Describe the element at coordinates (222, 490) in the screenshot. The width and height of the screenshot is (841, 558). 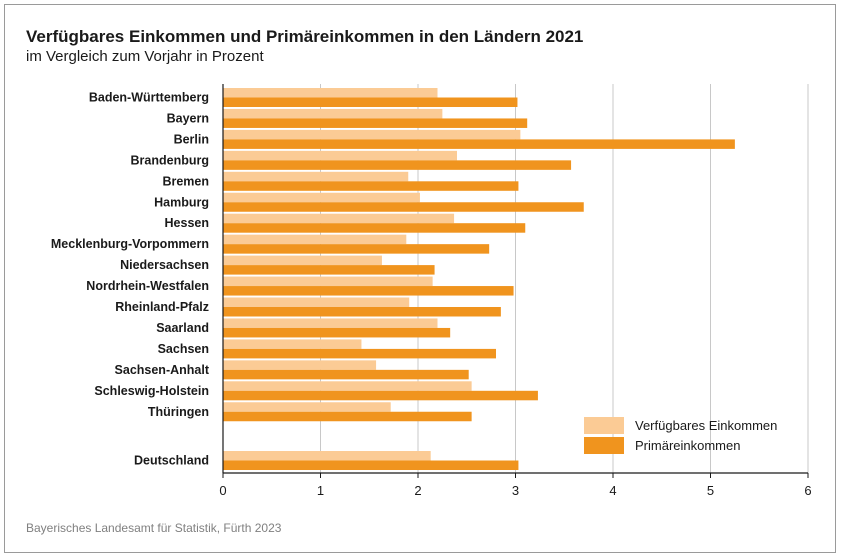
I see `x-tick-label-0: 0` at that location.